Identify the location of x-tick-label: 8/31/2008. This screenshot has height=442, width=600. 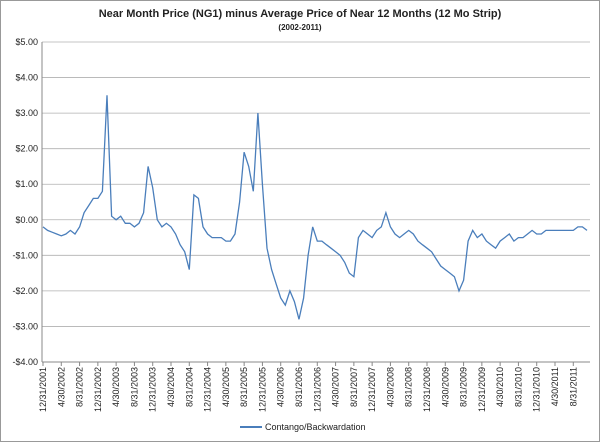
(409, 387).